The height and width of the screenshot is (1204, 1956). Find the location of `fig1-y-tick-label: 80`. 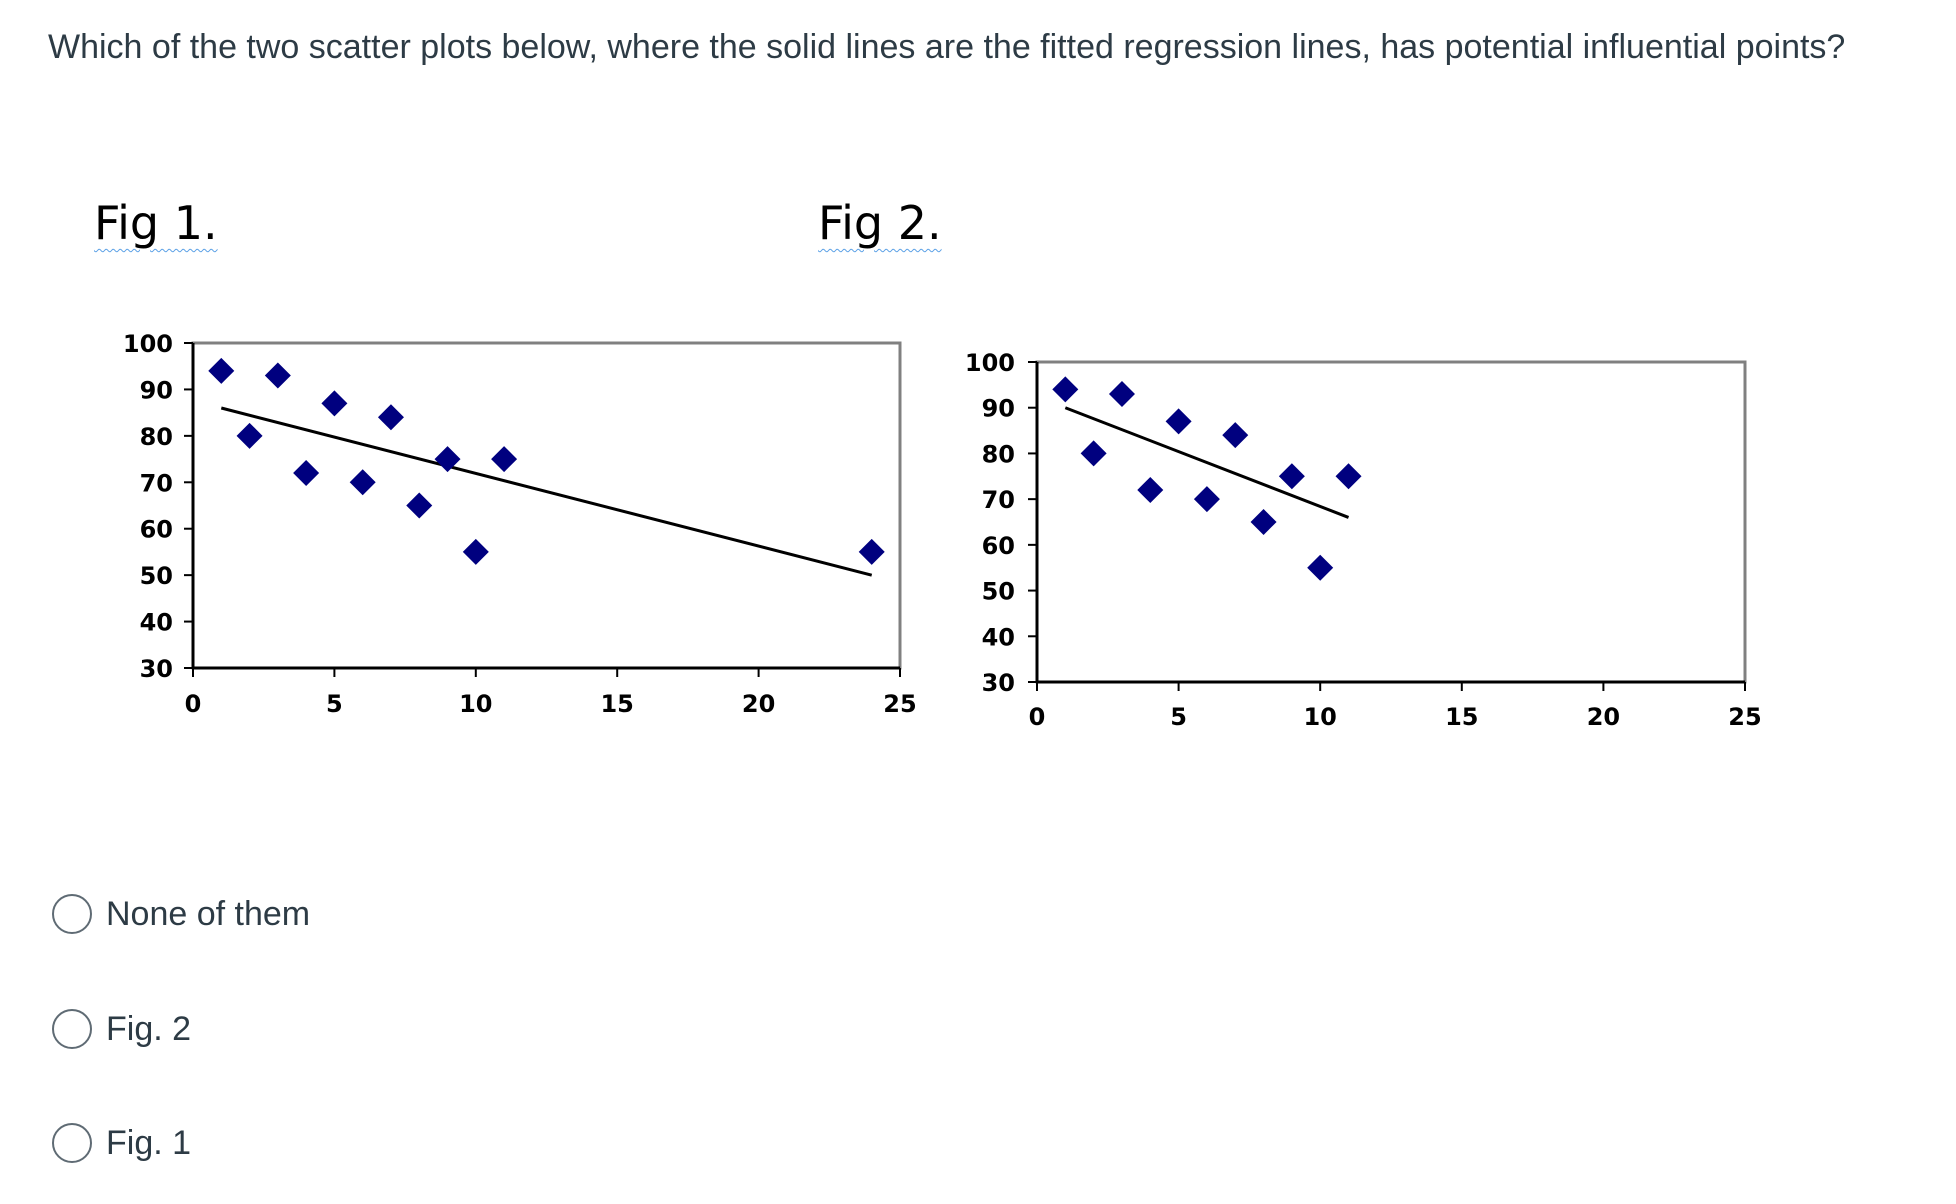

fig1-y-tick-label: 80 is located at coordinates (156, 437).